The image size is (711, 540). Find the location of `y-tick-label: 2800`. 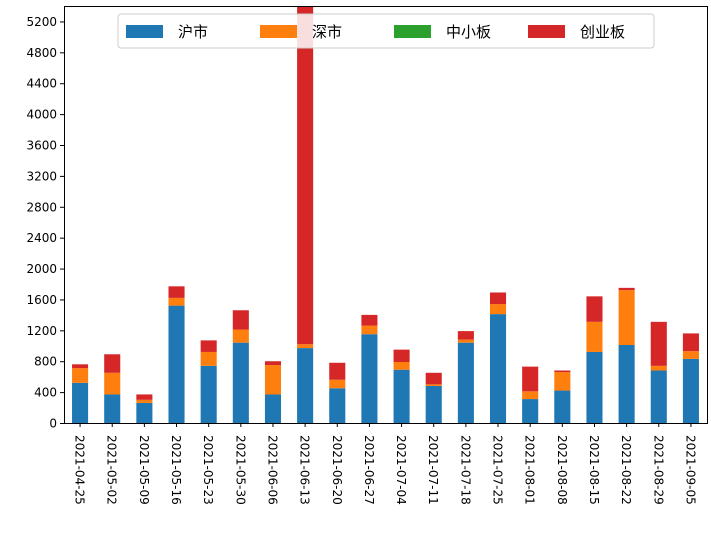

y-tick-label: 2800 is located at coordinates (41, 207).